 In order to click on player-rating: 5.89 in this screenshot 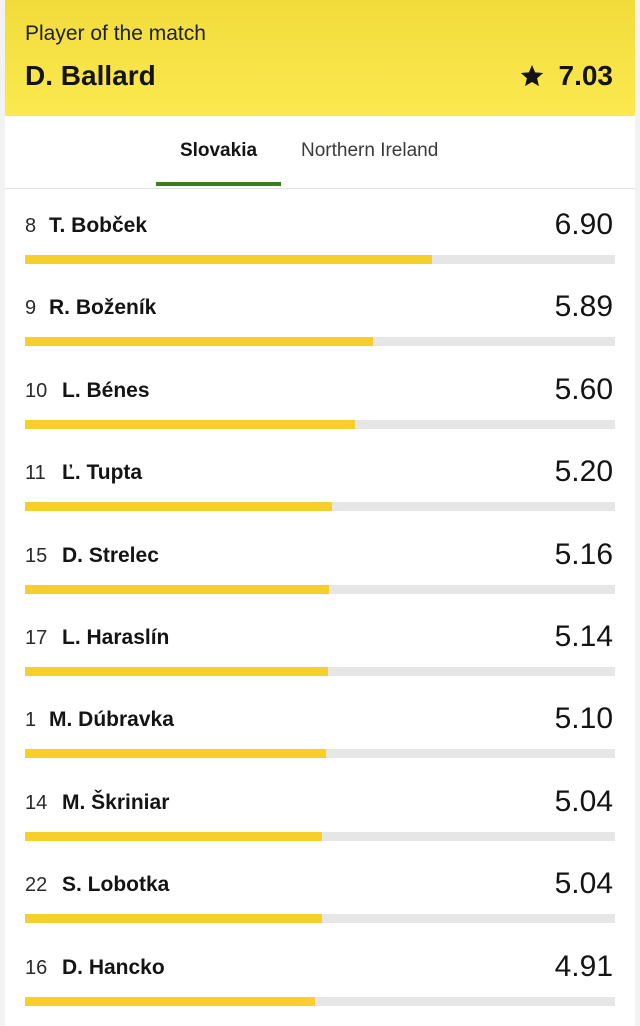, I will do `click(583, 307)`.